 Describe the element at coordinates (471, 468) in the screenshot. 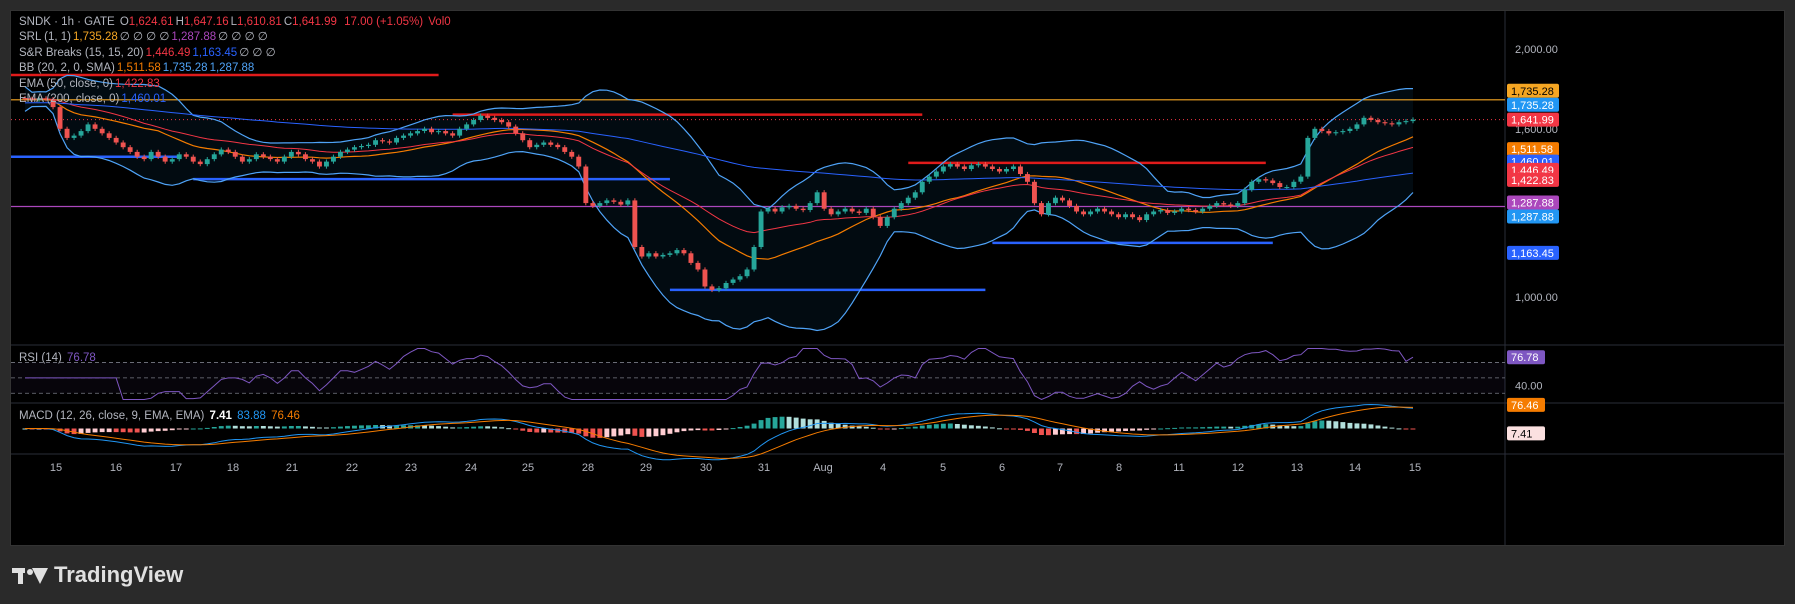

I see `time-tick-label: 24` at that location.